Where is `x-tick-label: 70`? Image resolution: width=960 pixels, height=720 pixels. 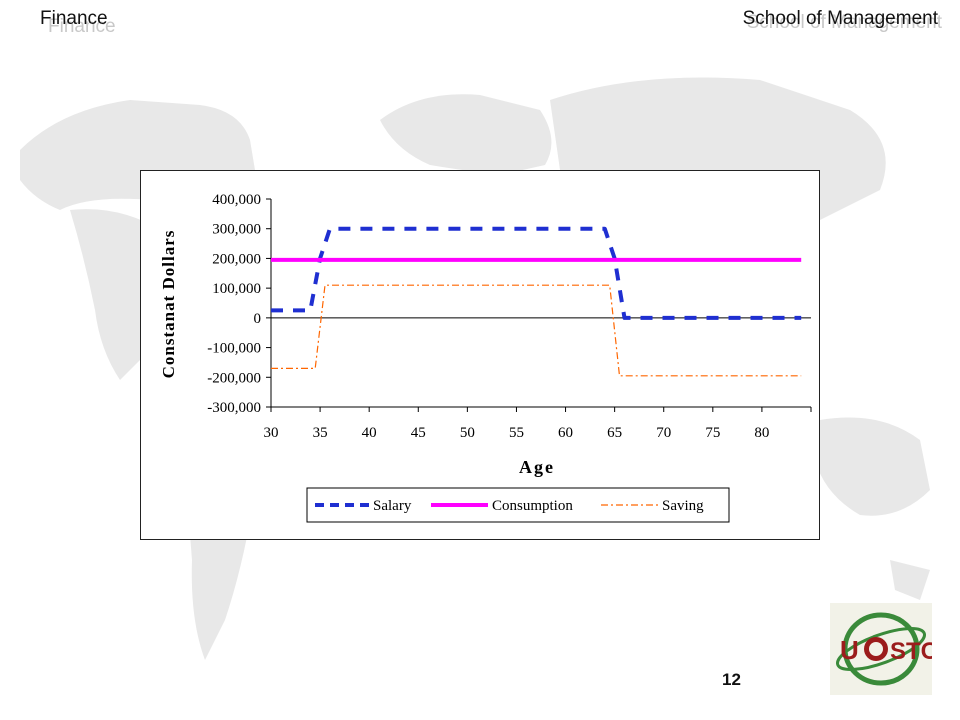
x-tick-label: 70 is located at coordinates (663, 433).